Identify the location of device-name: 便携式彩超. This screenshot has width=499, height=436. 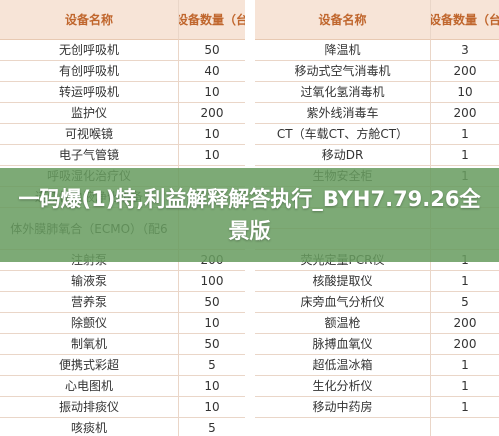
(89, 365).